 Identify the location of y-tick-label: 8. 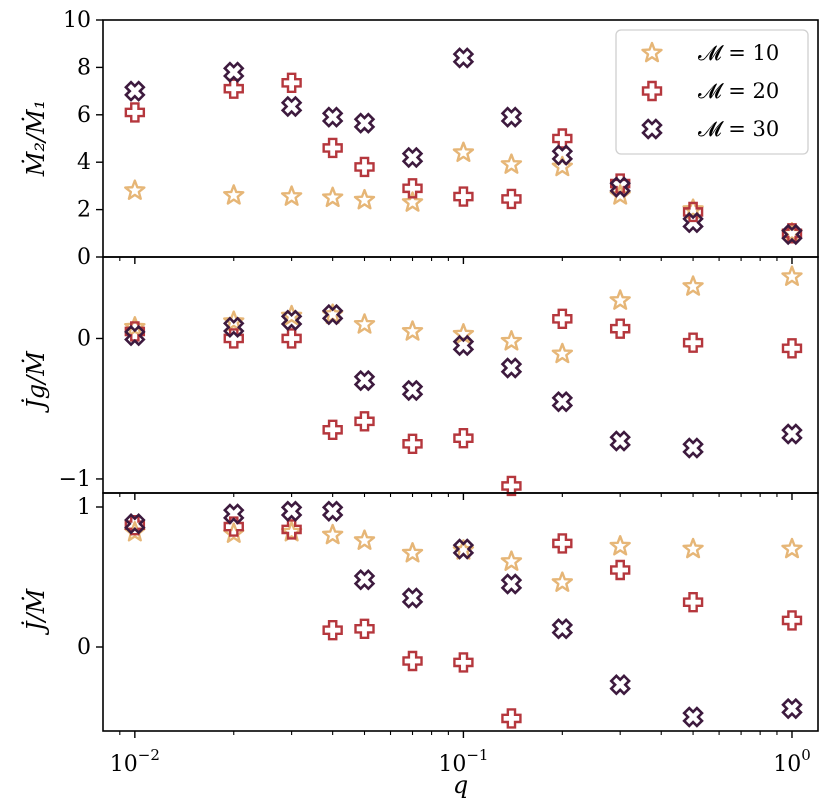
(84, 67).